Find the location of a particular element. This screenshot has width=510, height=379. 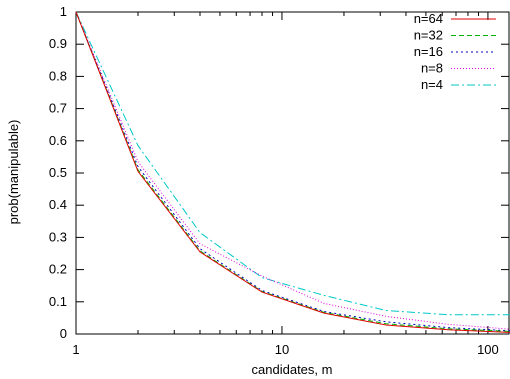

y-tick-label: 0 is located at coordinates (63, 333).